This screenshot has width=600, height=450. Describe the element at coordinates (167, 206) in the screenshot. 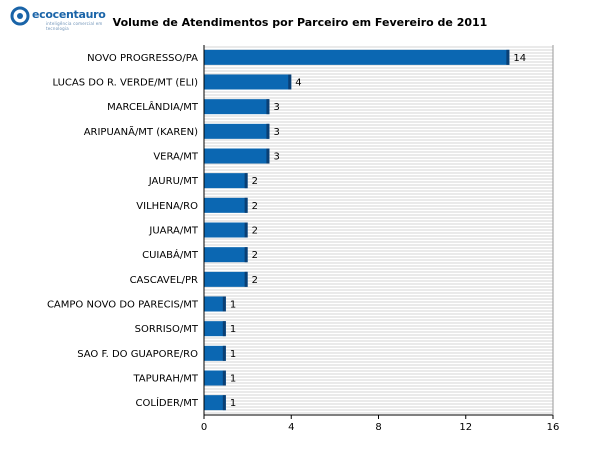

I see `category-label: VILHENA/RO` at that location.